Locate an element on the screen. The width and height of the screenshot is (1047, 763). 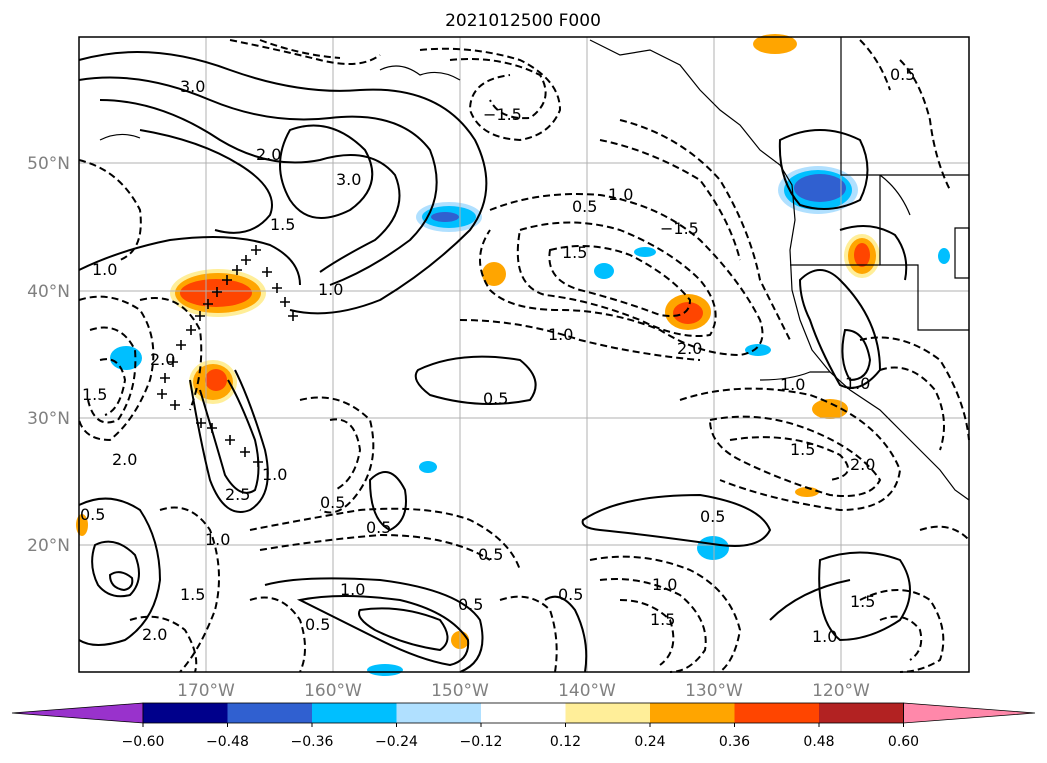
colorbar-tick-label: 0.24 is located at coordinates (649, 742).